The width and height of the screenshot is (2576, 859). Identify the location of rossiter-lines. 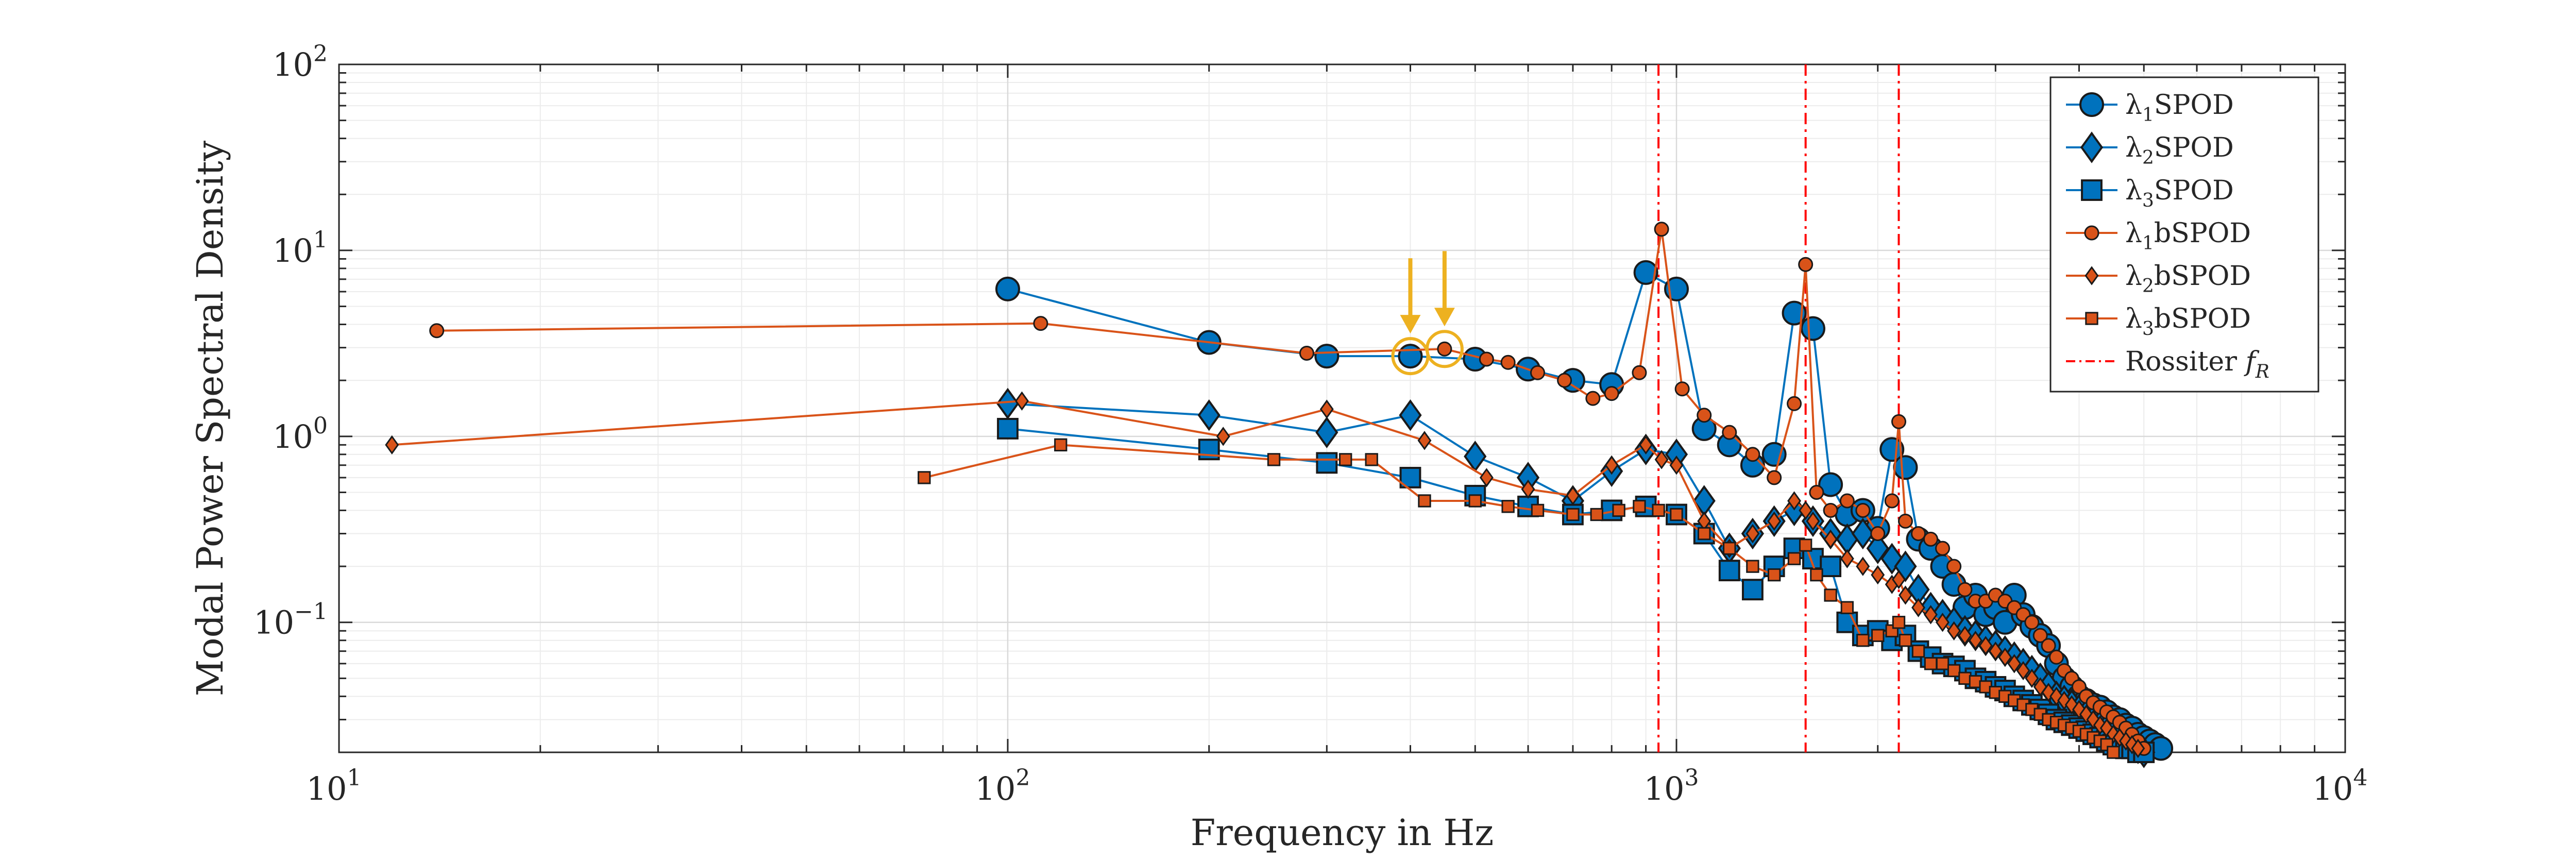
(1778, 408).